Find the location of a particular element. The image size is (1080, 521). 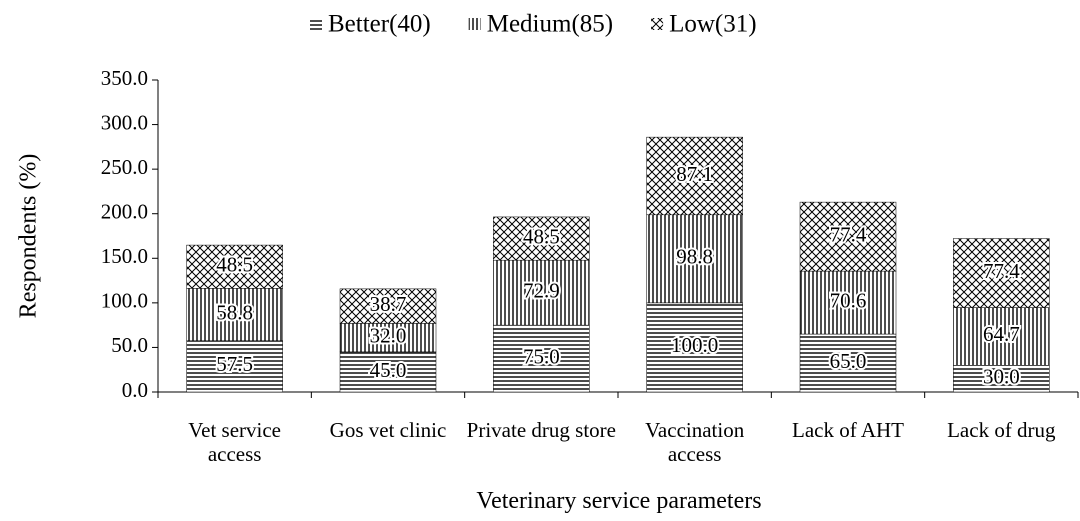

y-tick-label: 100.0 is located at coordinates (124, 301).